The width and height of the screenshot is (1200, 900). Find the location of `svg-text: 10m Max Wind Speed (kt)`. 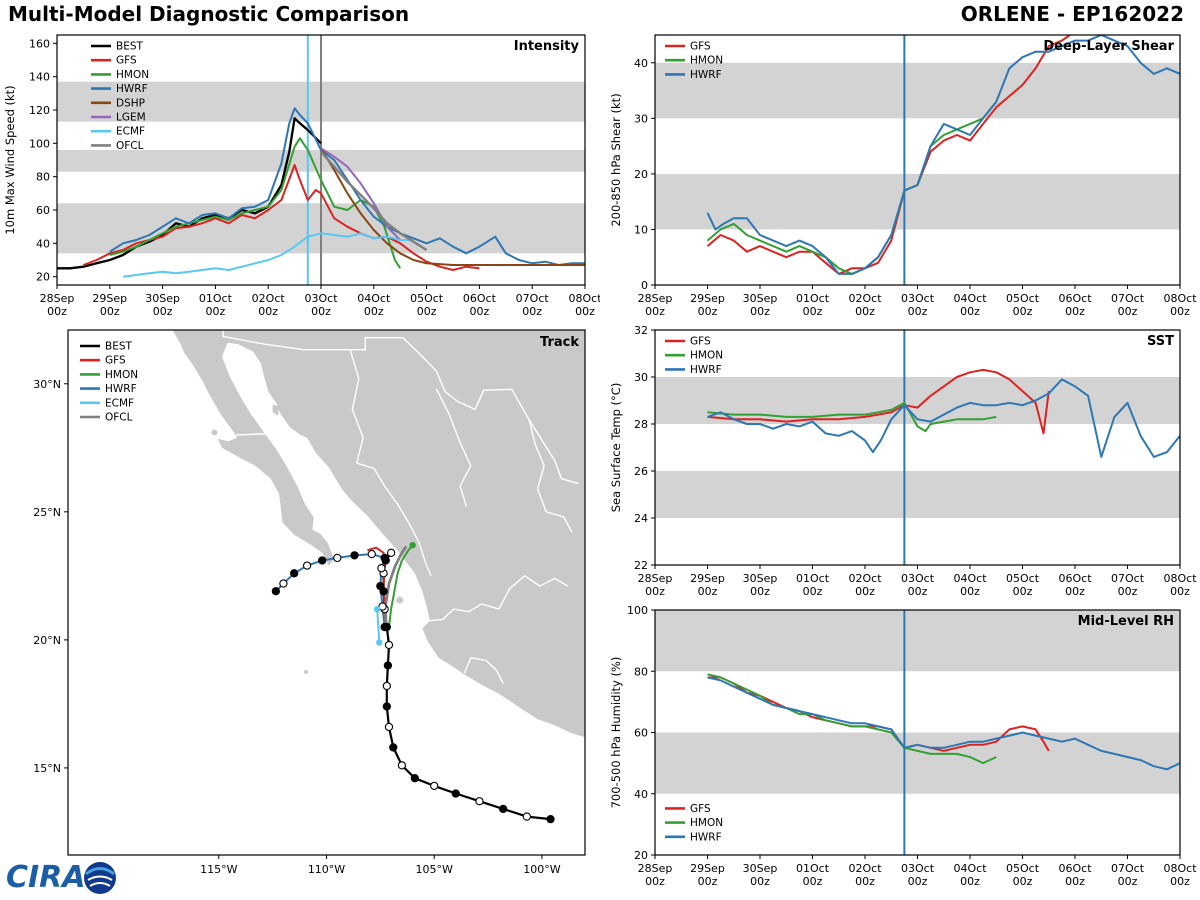

svg-text: 10m Max Wind Speed (kt) is located at coordinates (10, 159).